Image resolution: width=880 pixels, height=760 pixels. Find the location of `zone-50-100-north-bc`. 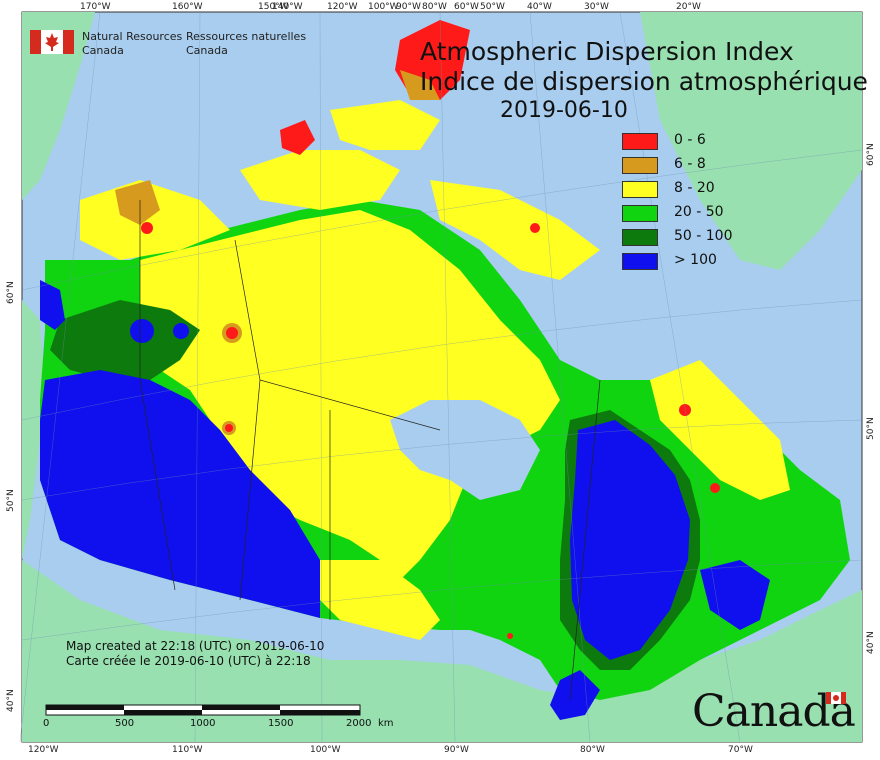

zone-50-100-north-bc is located at coordinates (125, 340).